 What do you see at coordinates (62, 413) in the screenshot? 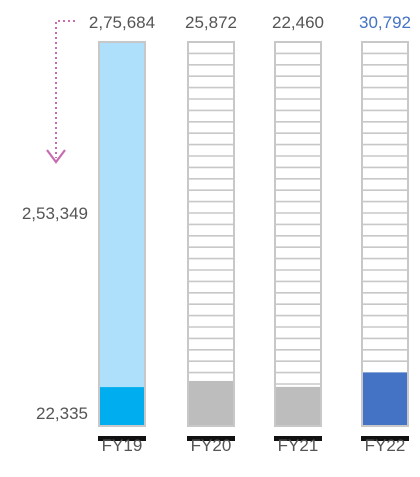
I see `base-label: 22,335` at bounding box center [62, 413].